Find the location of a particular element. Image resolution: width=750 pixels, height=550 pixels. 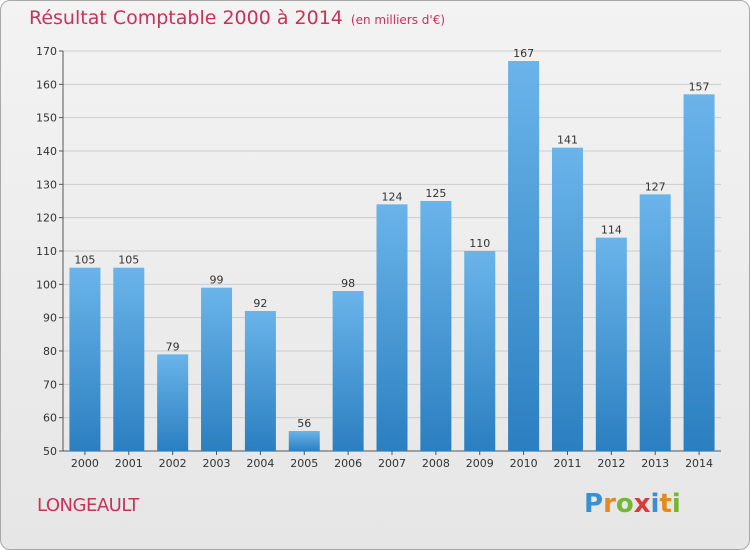

bar-2013 is located at coordinates (655, 323).